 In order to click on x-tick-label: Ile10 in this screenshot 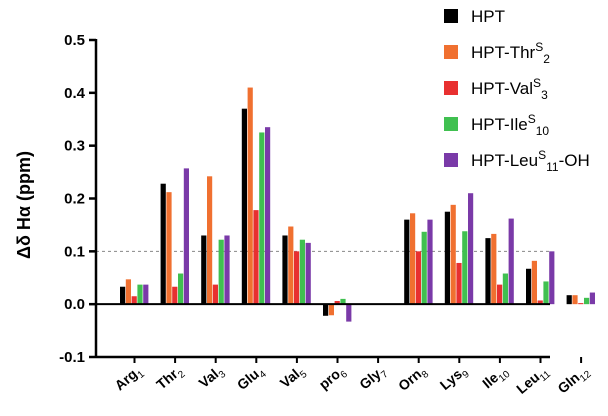, I will do `click(496, 378)`.